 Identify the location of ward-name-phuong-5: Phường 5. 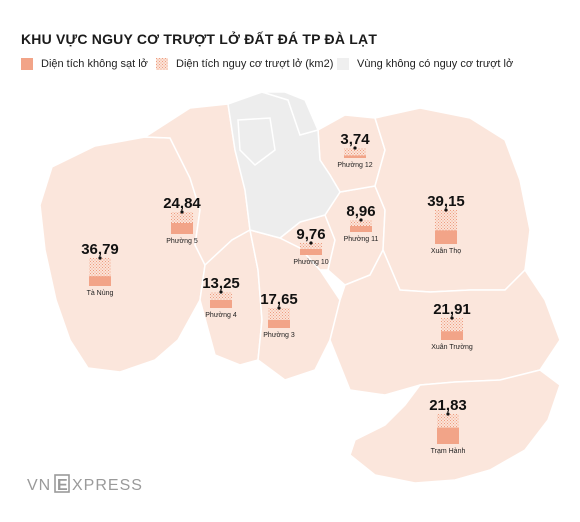
(182, 241).